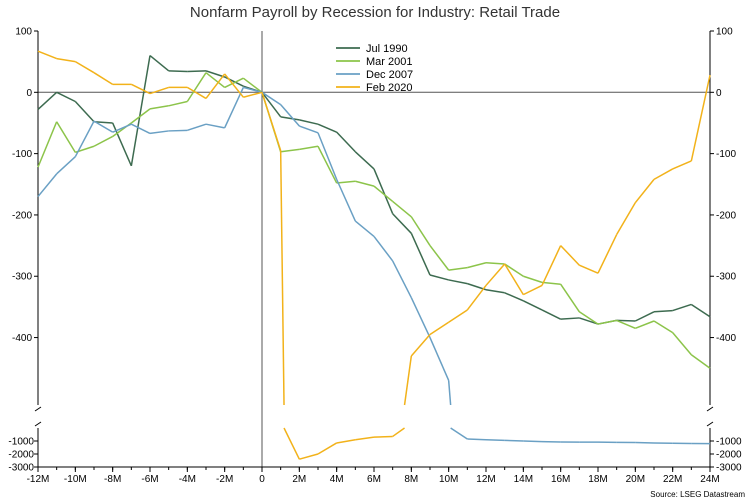 This screenshot has width=750, height=500. Describe the element at coordinates (337, 479) in the screenshot. I see `x-tick-label: 4M` at that location.